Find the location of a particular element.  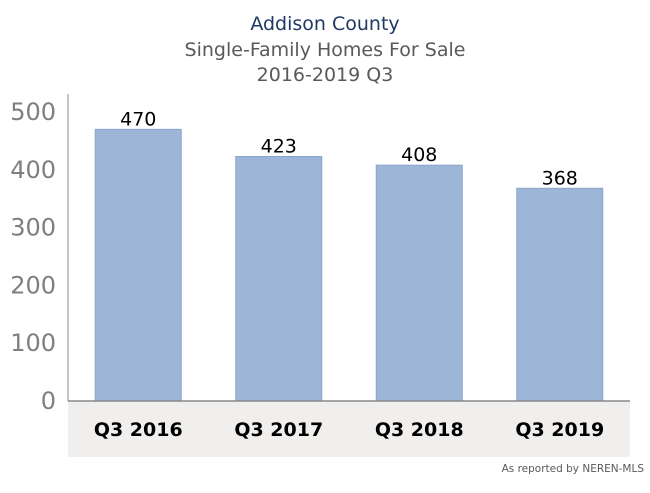

x-axis-ticks: Q3 2016 Q3 2017 Q3 2018 Q3 2019 is located at coordinates (349, 430).